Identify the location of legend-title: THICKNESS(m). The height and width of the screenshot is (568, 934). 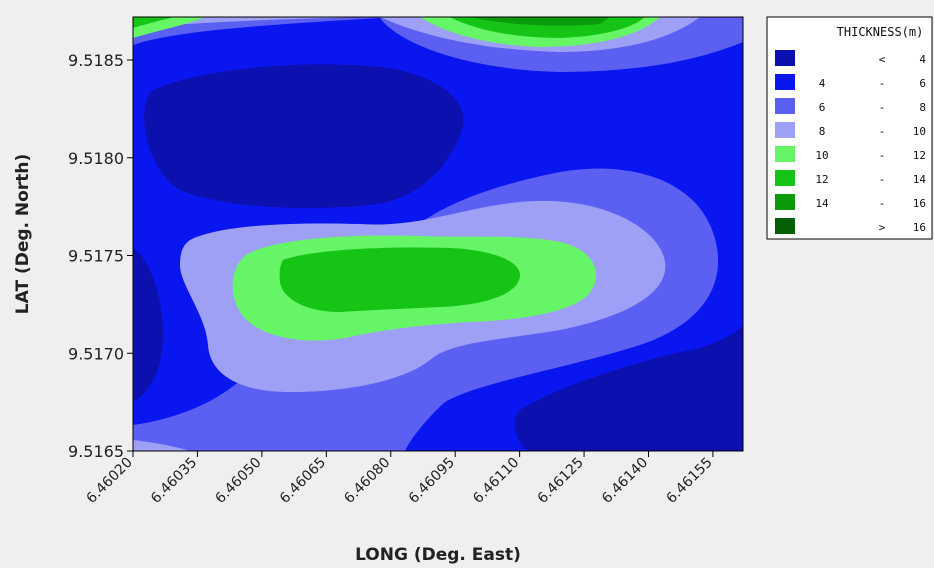
(880, 32).